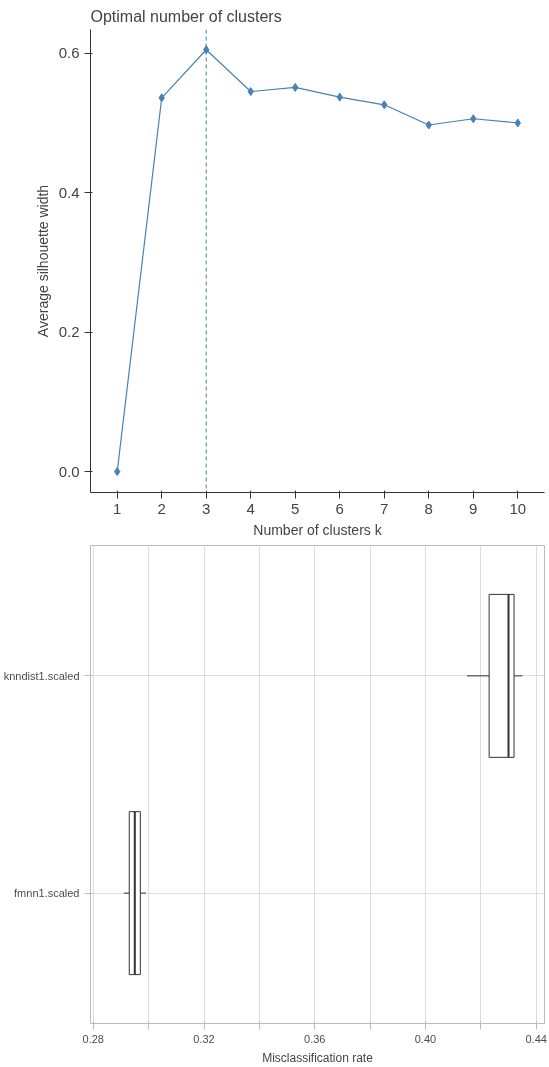 The image size is (549, 1067). I want to click on x-tick-label: 0.36, so click(315, 1038).